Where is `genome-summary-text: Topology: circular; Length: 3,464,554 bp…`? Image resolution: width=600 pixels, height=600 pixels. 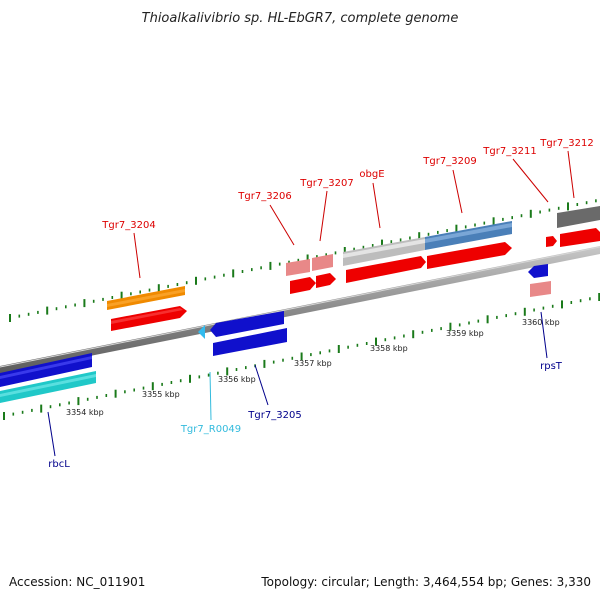 genome-summary-text: Topology: circular; Length: 3,464,554 bp… is located at coordinates (425, 582).